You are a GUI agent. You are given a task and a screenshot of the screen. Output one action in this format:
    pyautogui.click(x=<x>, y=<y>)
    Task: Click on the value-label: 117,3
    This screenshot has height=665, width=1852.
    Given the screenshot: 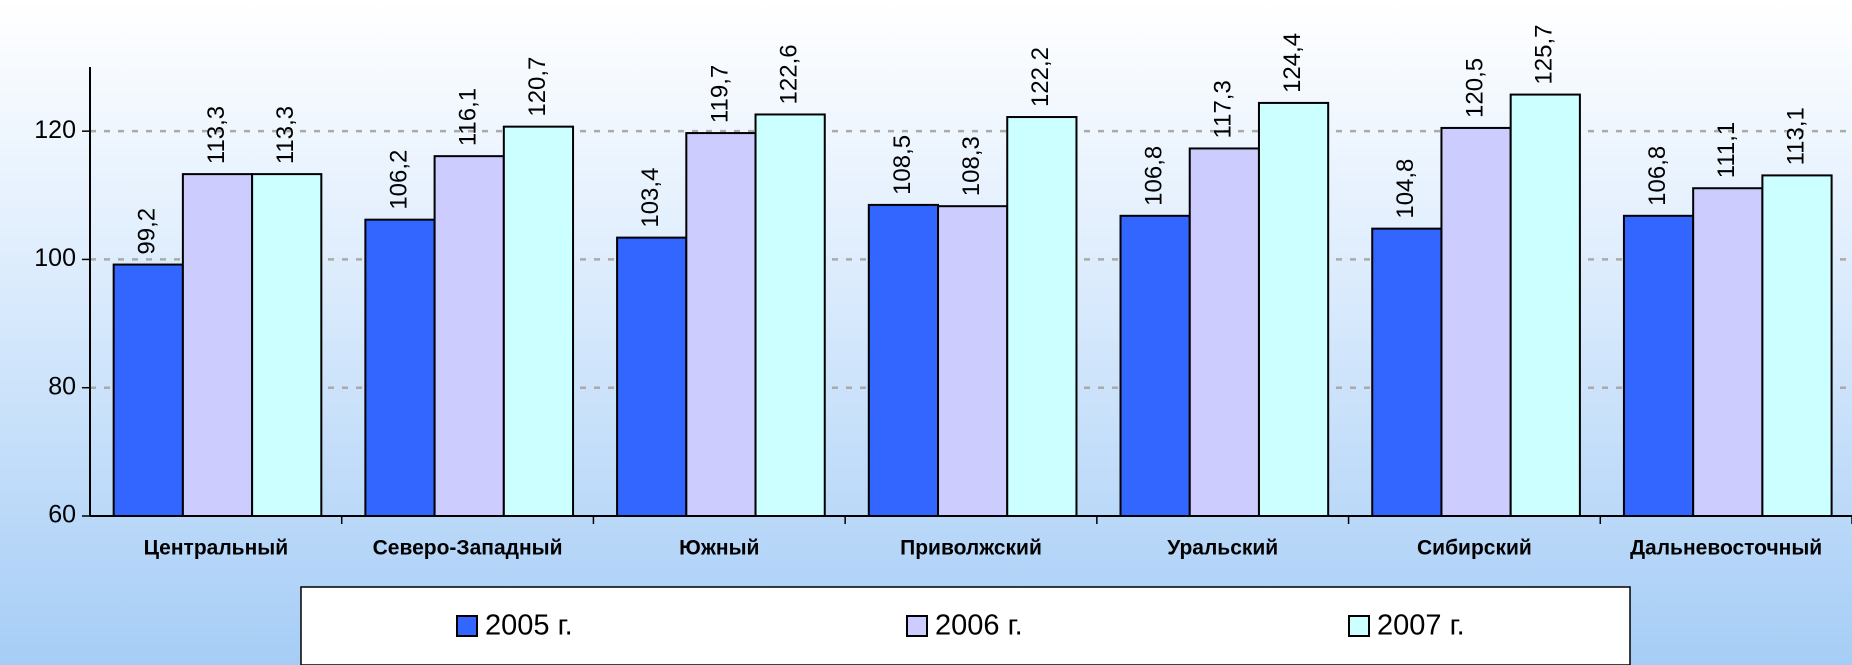 What is the action you would take?
    pyautogui.click(x=1223, y=109)
    